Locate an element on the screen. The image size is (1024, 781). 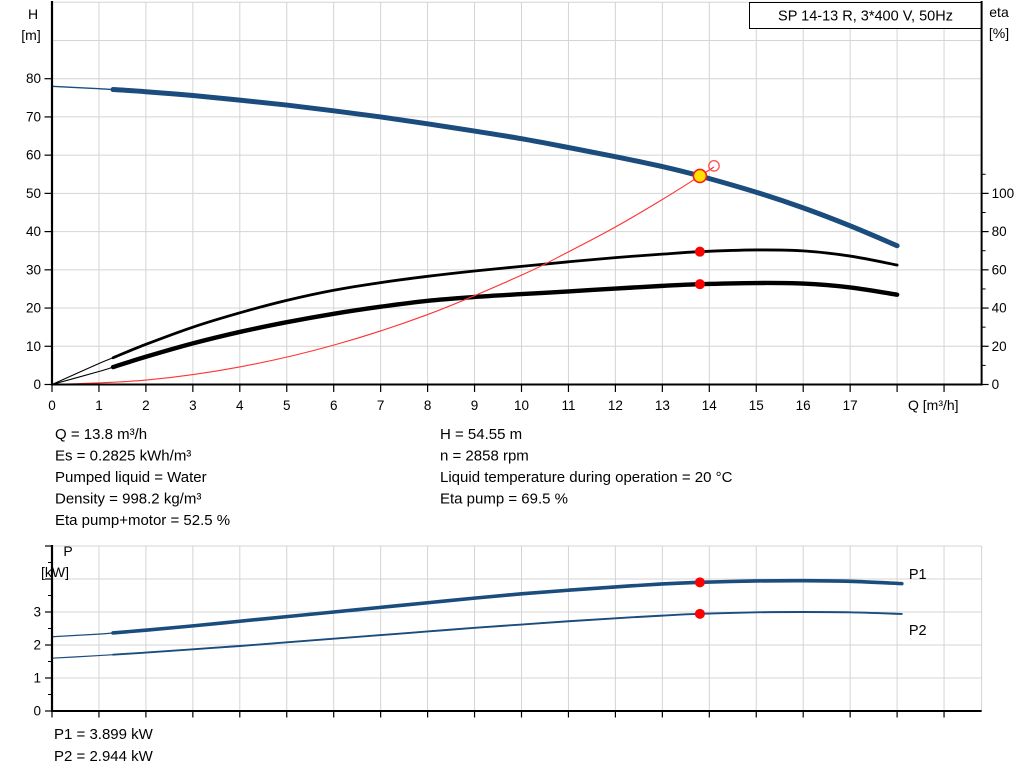
q-tick-label: 5 is located at coordinates (287, 405).